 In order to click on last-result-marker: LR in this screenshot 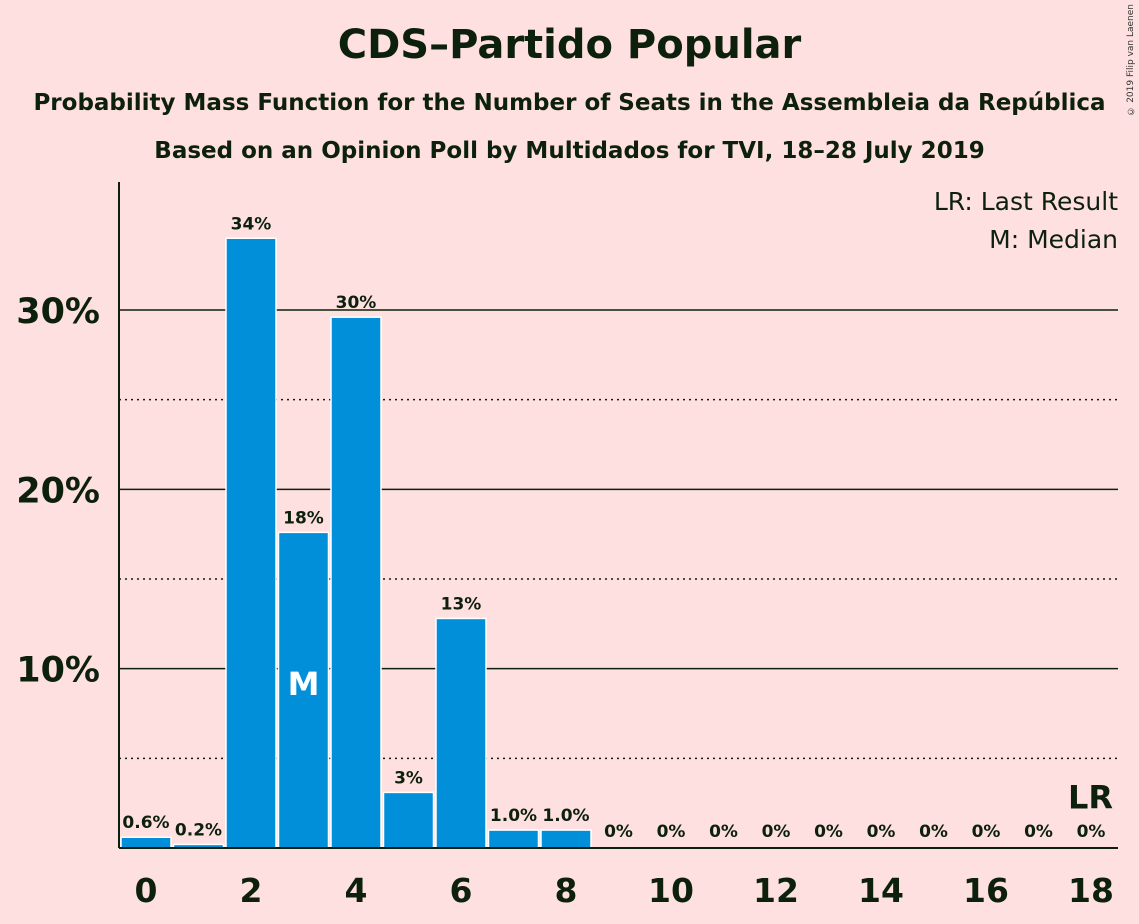, I will do `click(1090, 798)`.